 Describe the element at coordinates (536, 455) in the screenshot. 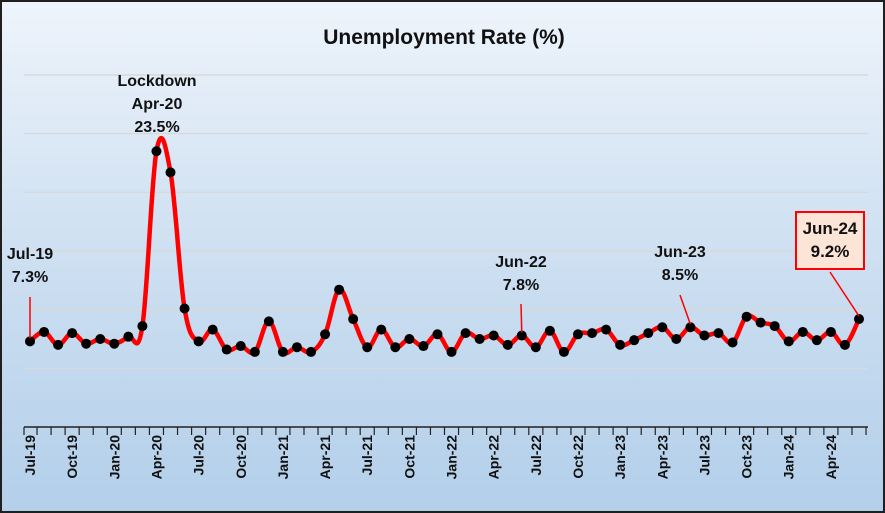

I see `x-tick-label: Jul-22` at that location.